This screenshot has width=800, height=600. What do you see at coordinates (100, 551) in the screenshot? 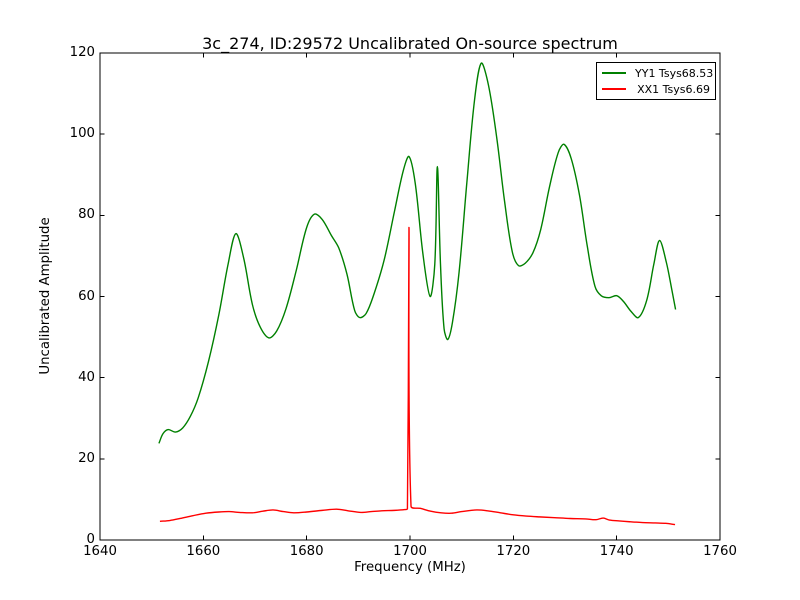
I see `x-tick-label: 1640` at bounding box center [100, 551].